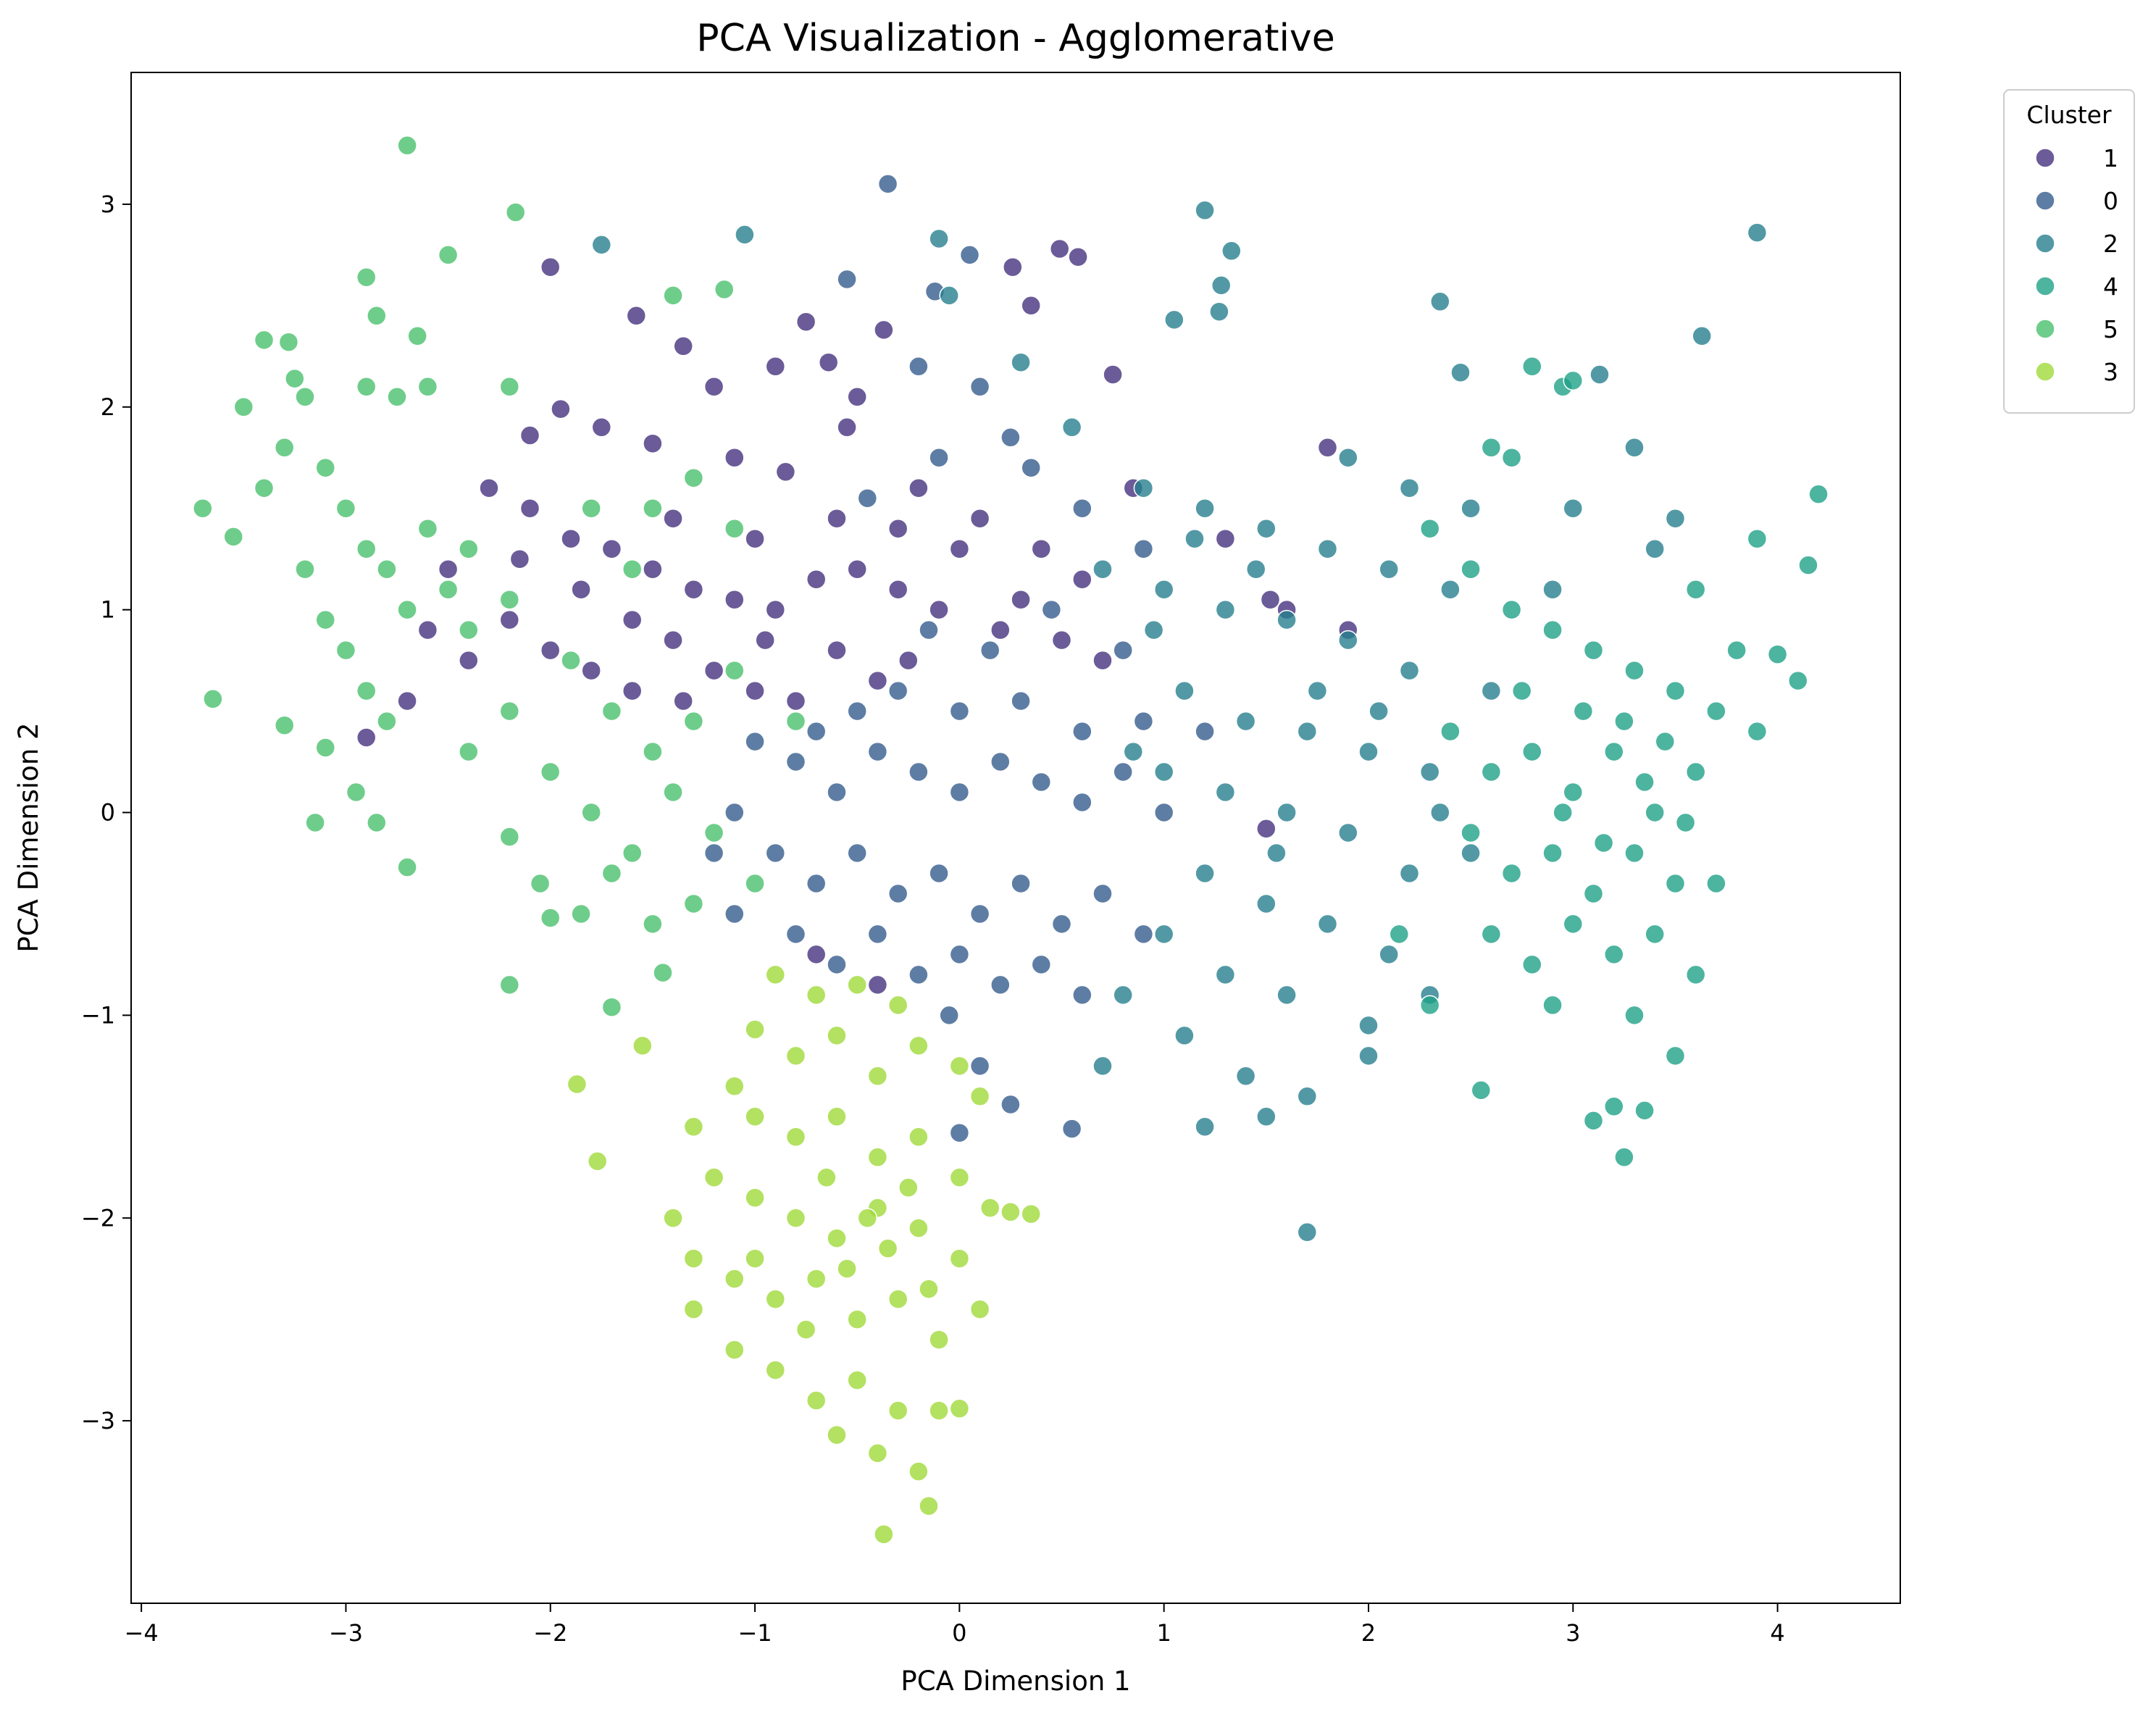 Image resolution: width=2156 pixels, height=1717 pixels. What do you see at coordinates (2110, 244) in the screenshot?
I see `legend-label: 2` at bounding box center [2110, 244].